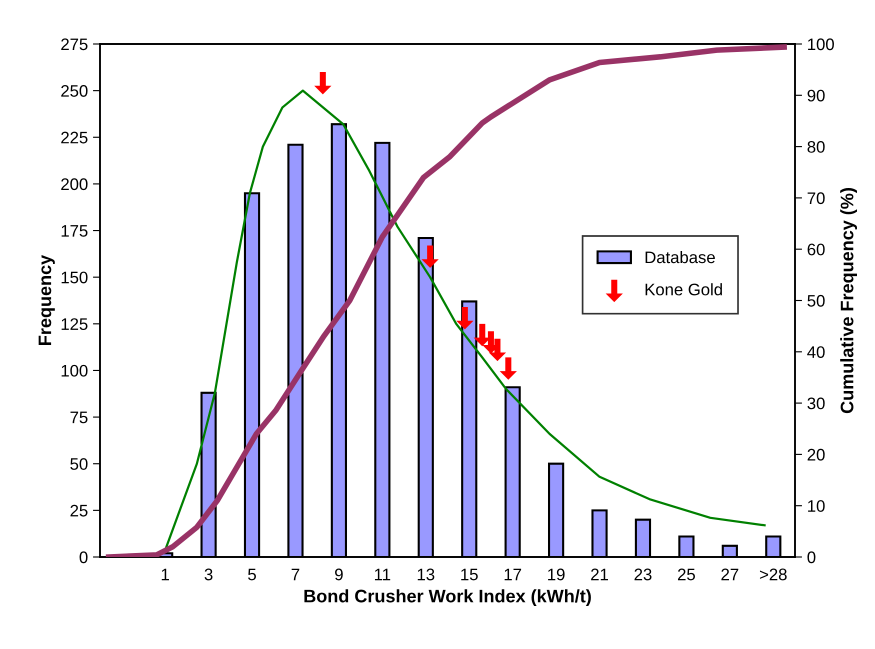  I want to click on x-tick-label: 11, so click(382, 574).